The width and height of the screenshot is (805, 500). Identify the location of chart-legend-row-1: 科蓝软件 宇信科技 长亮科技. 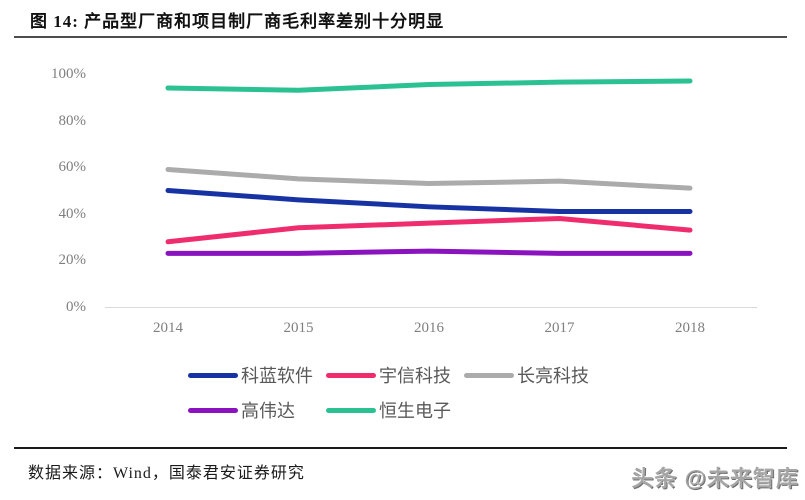
(395, 375).